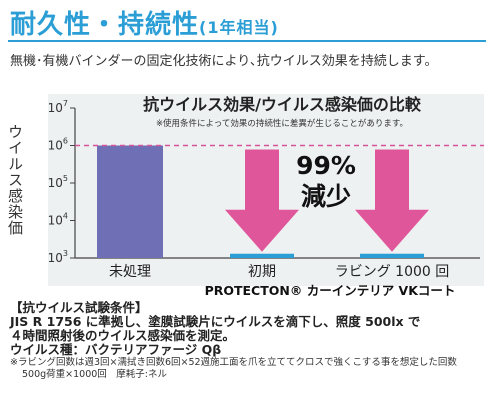 This screenshot has height=400, width=494. Describe the element at coordinates (58, 257) in the screenshot. I see `y-tick-label: 10³` at that location.